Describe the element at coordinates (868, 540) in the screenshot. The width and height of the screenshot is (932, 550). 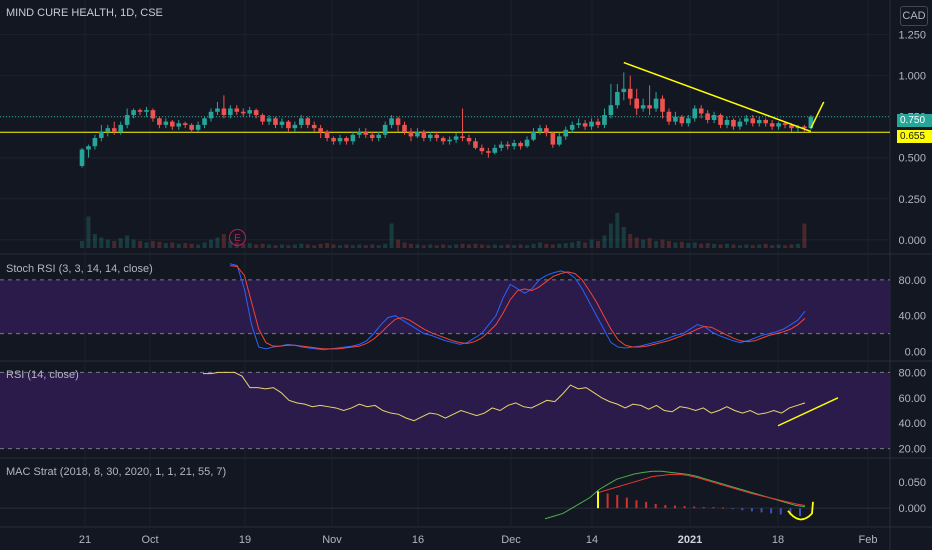
I see `x-tick-label: Feb` at that location.